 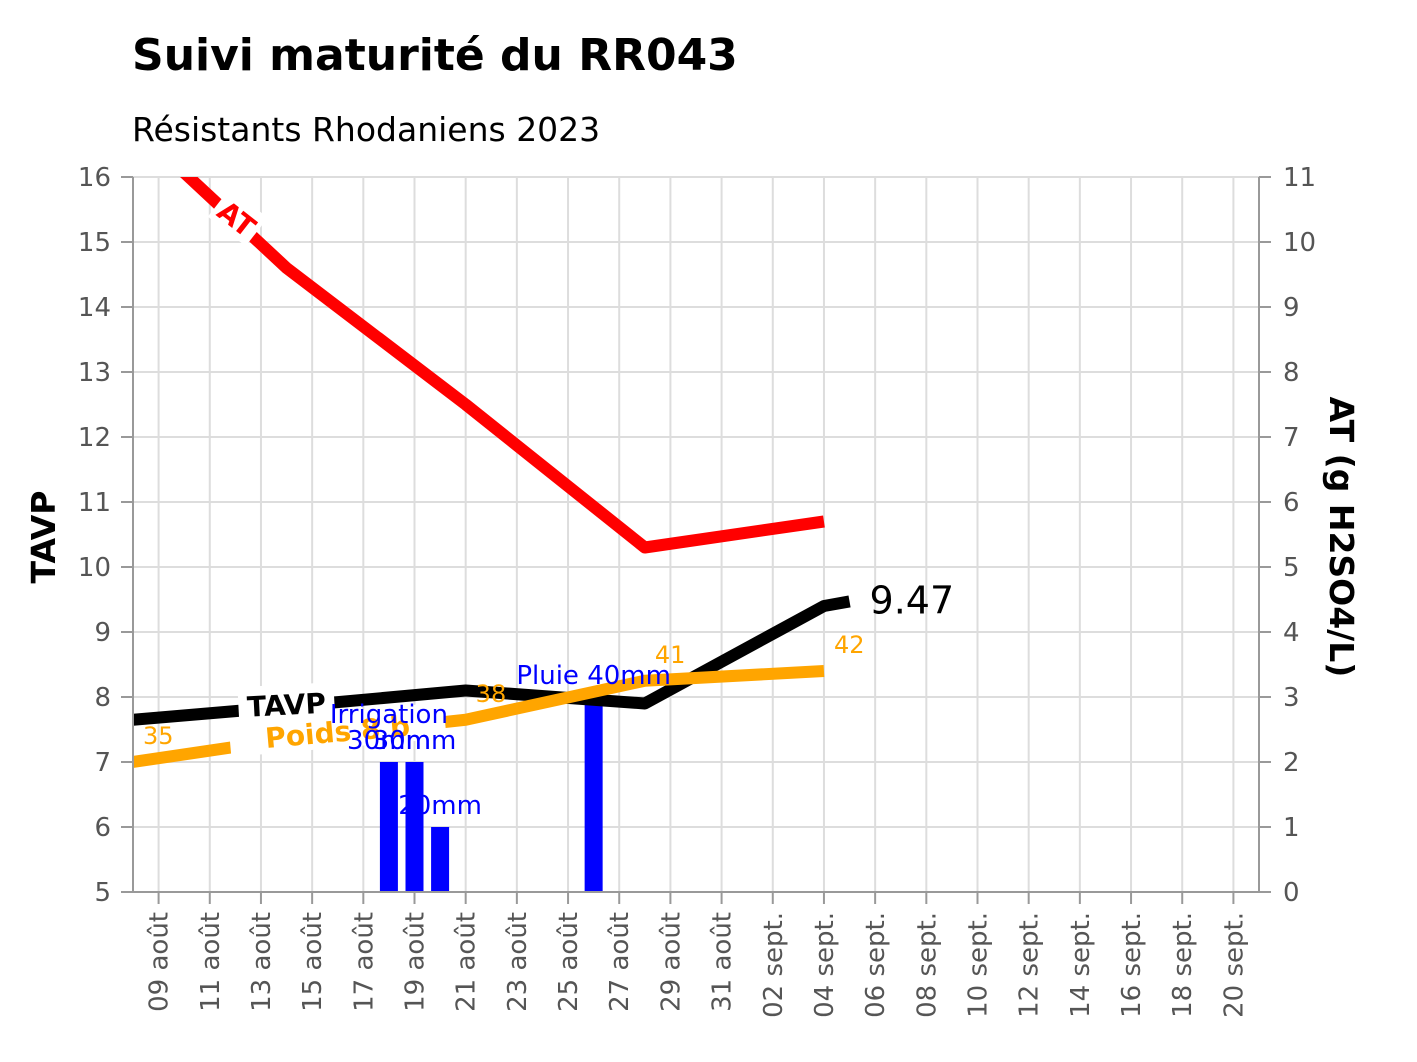 What do you see at coordinates (102, 763) in the screenshot?
I see `y-left-tick-label: 7` at bounding box center [102, 763].